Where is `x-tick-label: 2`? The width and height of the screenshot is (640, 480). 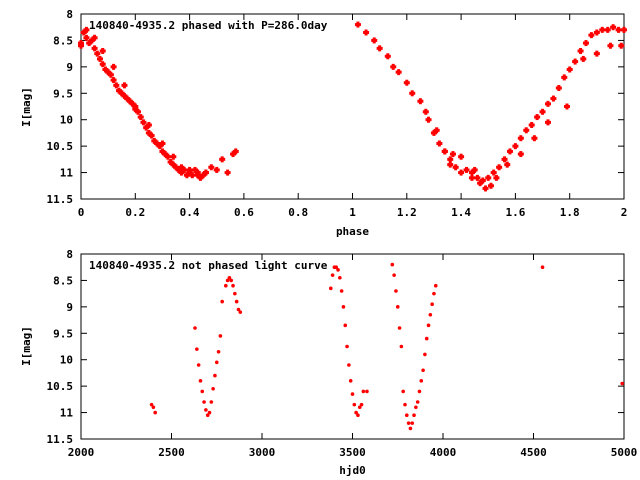 x-tick-label: 2 is located at coordinates (624, 212).